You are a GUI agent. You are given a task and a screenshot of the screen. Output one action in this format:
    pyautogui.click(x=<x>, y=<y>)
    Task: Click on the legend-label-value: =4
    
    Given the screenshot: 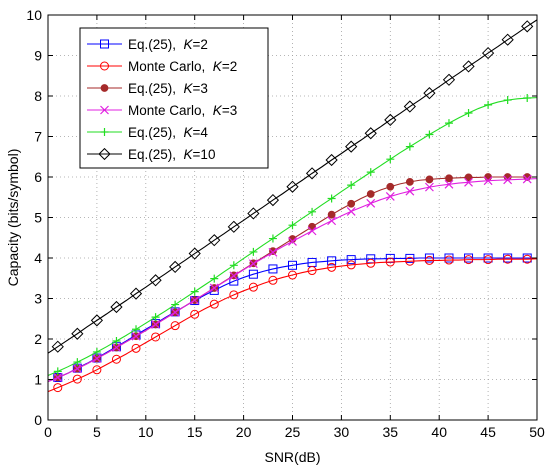 What is the action you would take?
    pyautogui.click(x=201, y=132)
    